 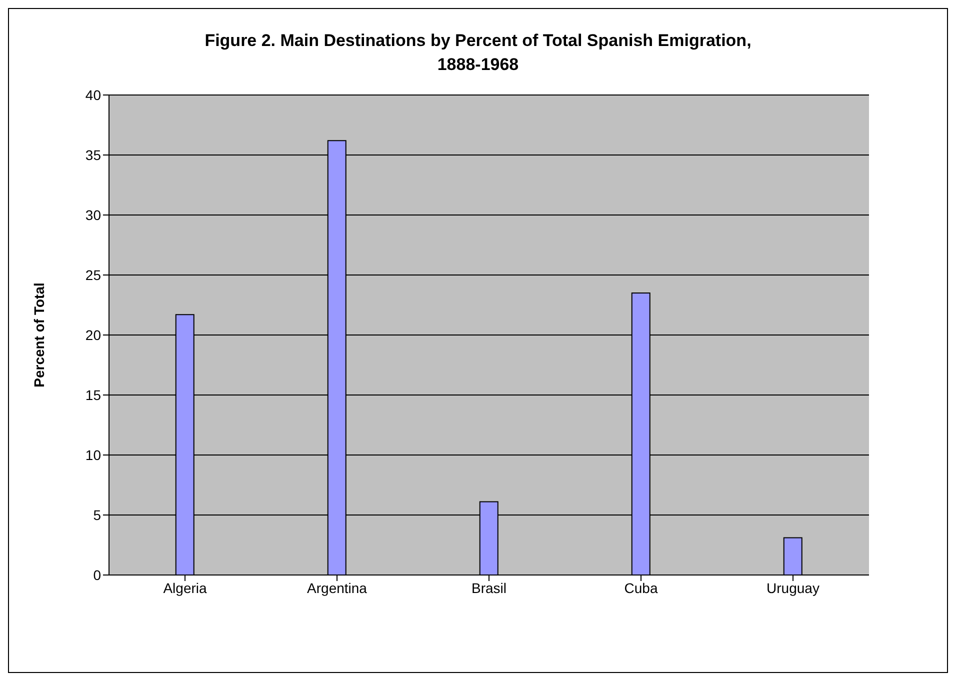 I want to click on x-tick-label: Brasil, so click(x=489, y=588).